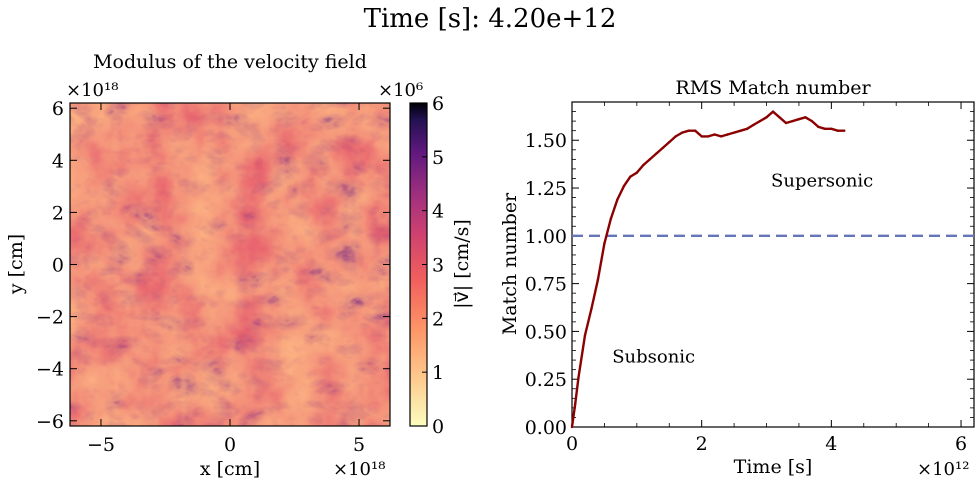  I want to click on colorbar-multiplier: ×10⁶, so click(400, 90).